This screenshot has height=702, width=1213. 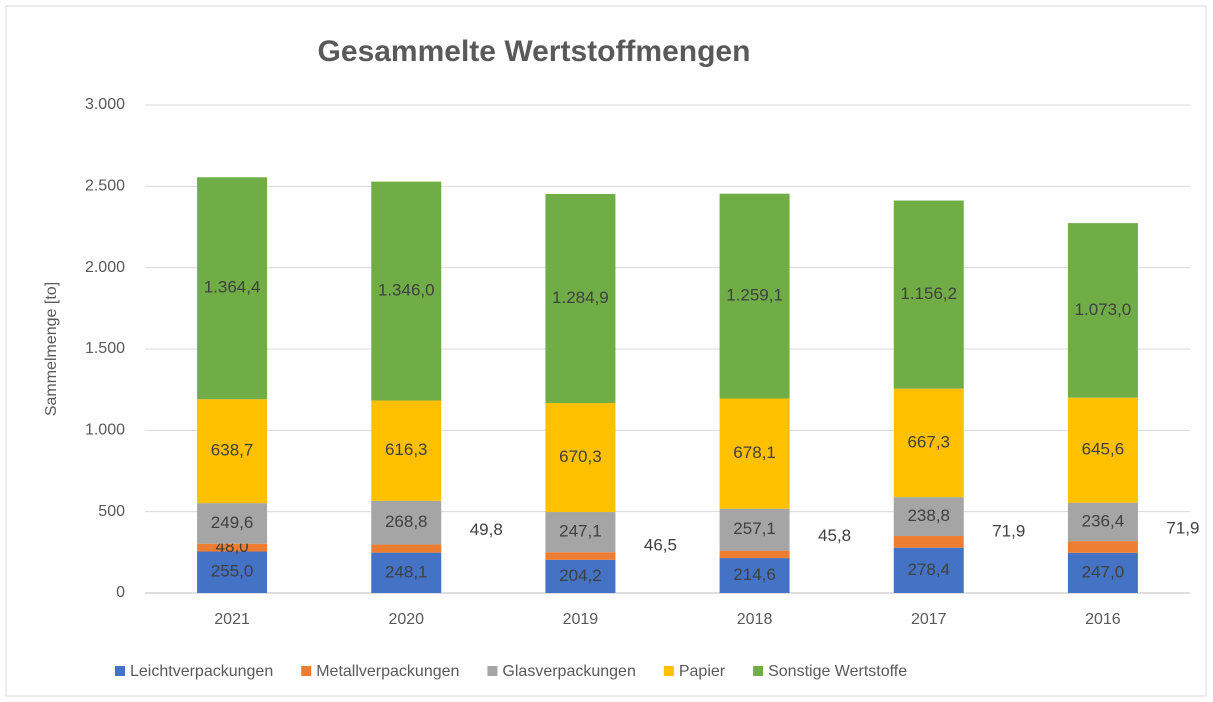 I want to click on y-tick-label: 1.000, so click(x=105, y=430).